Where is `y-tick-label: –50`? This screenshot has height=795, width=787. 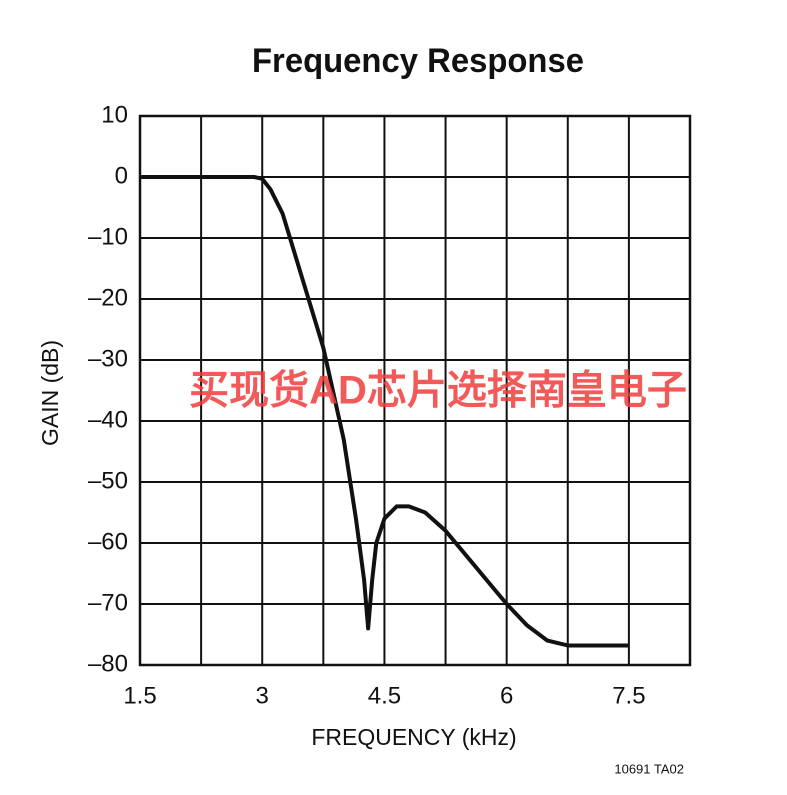 y-tick-label: –50 is located at coordinates (108, 480).